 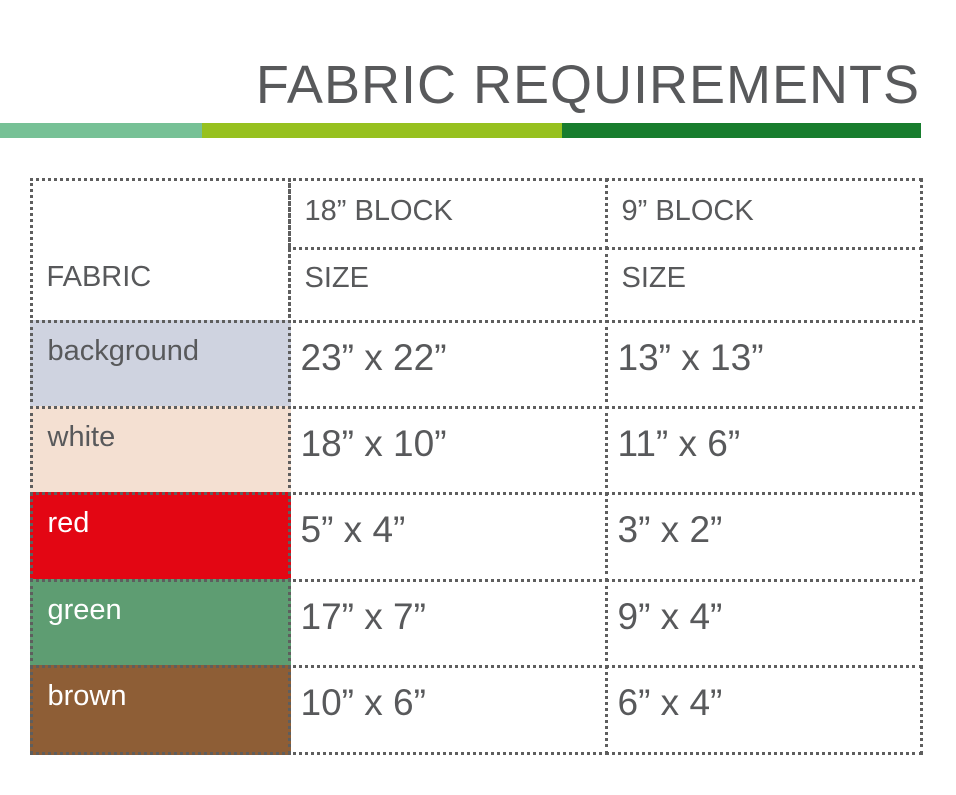 What do you see at coordinates (123, 350) in the screenshot?
I see `fabric-swatch-background-text: background` at bounding box center [123, 350].